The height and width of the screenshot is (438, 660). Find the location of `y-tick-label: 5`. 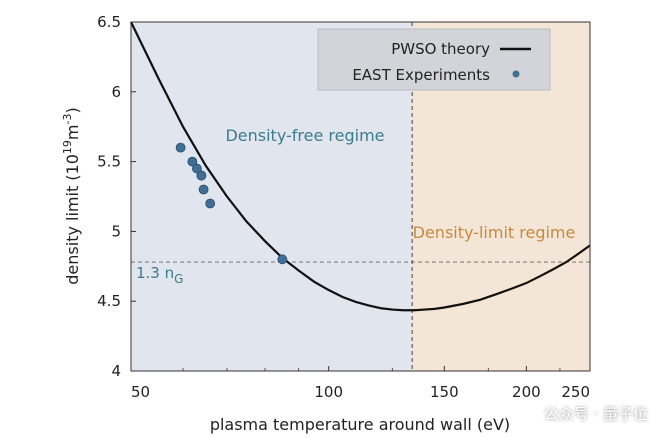

y-tick-label: 5 is located at coordinates (116, 231).